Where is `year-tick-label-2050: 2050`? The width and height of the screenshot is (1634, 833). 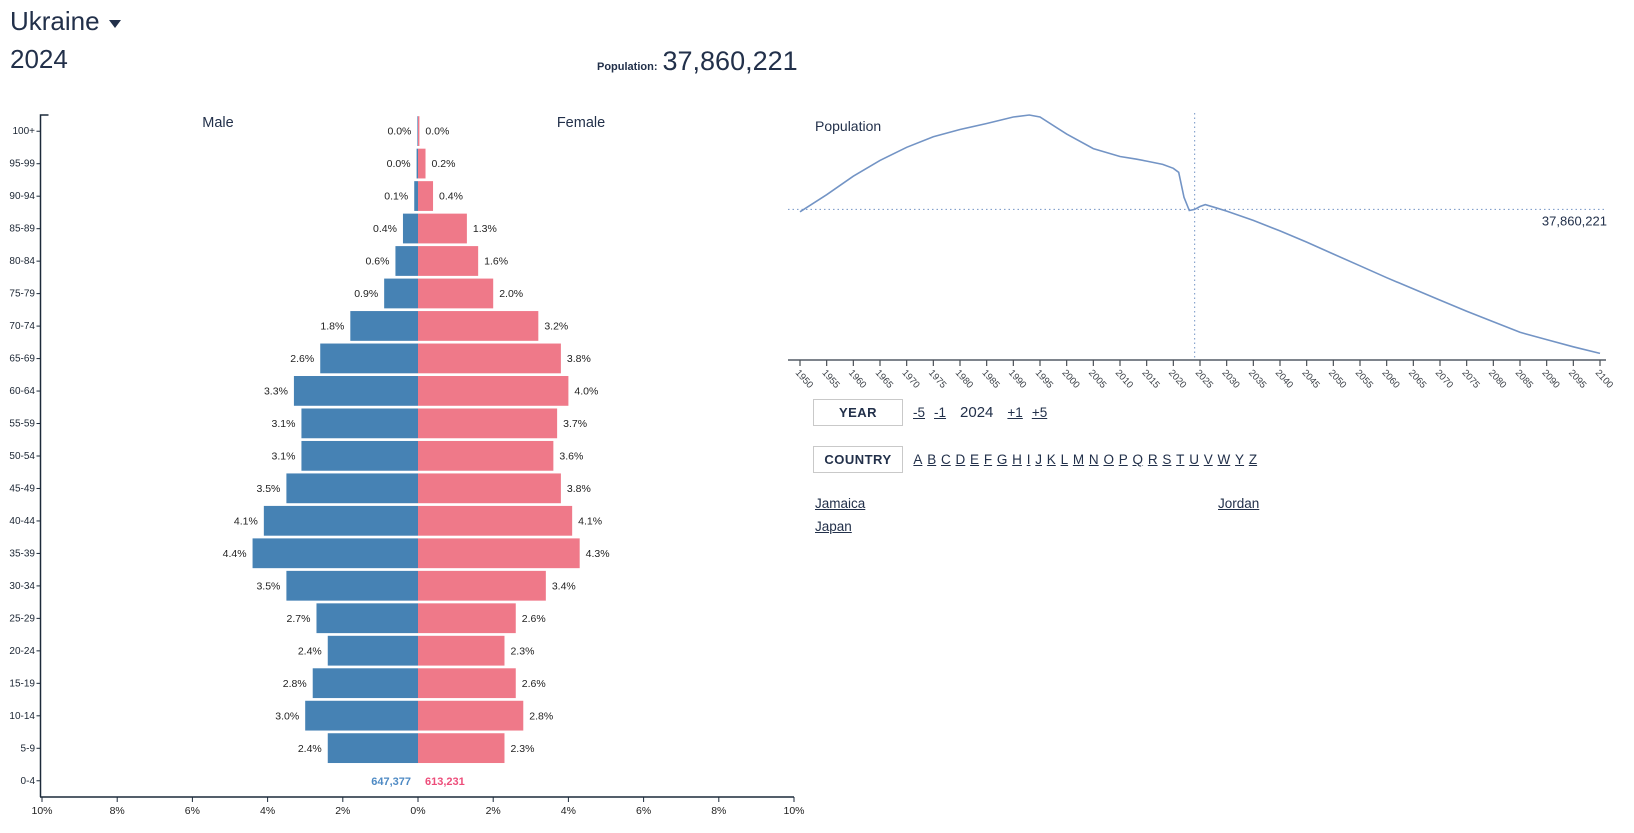
year-tick-label-2050: 2050 is located at coordinates (1337, 379).